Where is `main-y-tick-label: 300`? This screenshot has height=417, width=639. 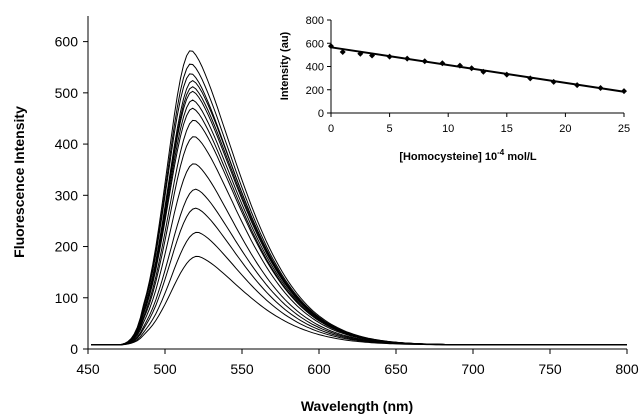 main-y-tick-label: 300 is located at coordinates (67, 195).